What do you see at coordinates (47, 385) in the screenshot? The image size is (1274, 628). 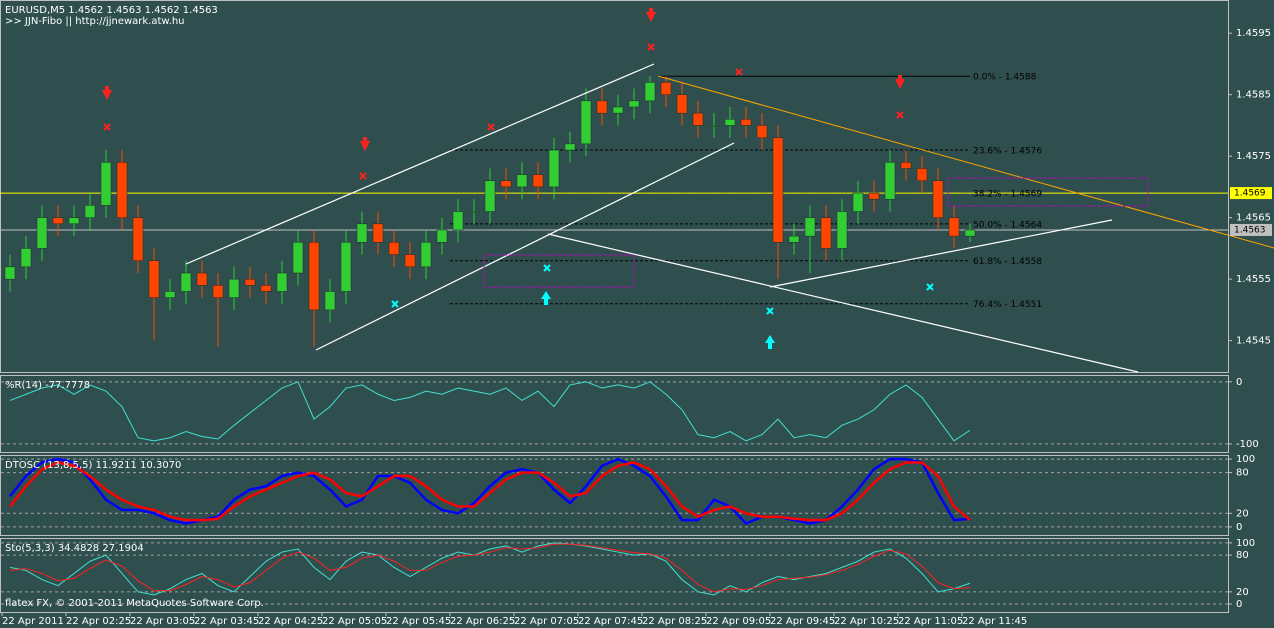 I see `panel-title: %R(14) -77.7778` at bounding box center [47, 385].